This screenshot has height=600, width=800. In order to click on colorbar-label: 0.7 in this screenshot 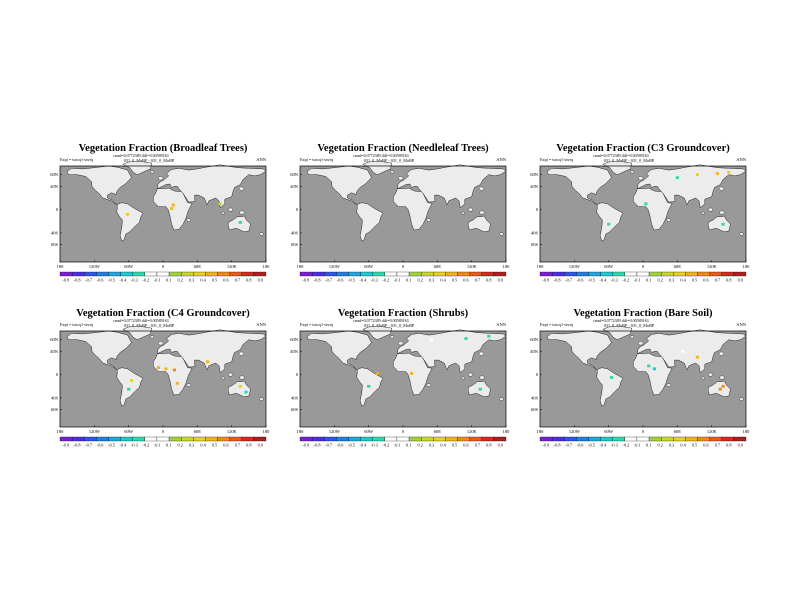, I will do `click(718, 445)`.